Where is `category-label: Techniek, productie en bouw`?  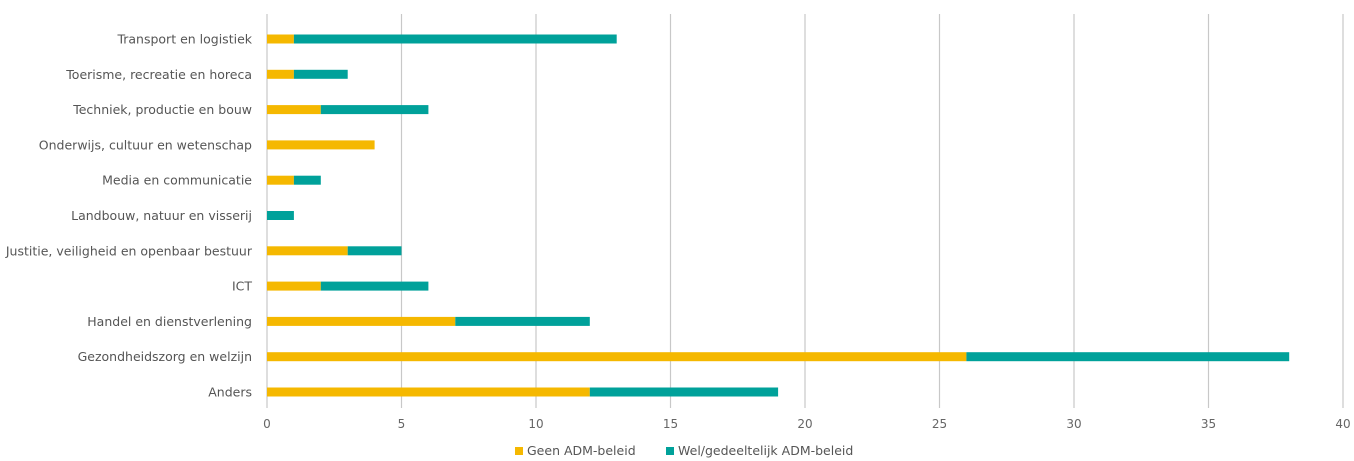 category-label: Techniek, productie en bouw is located at coordinates (162, 109).